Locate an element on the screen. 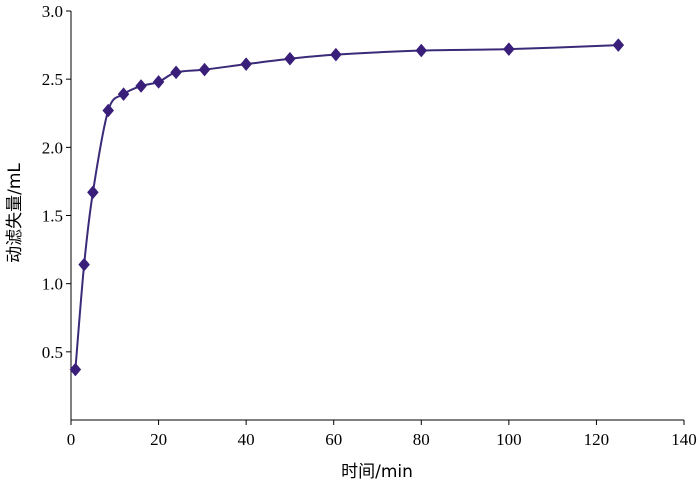  y-tick-label: 2.5 is located at coordinates (52, 79).